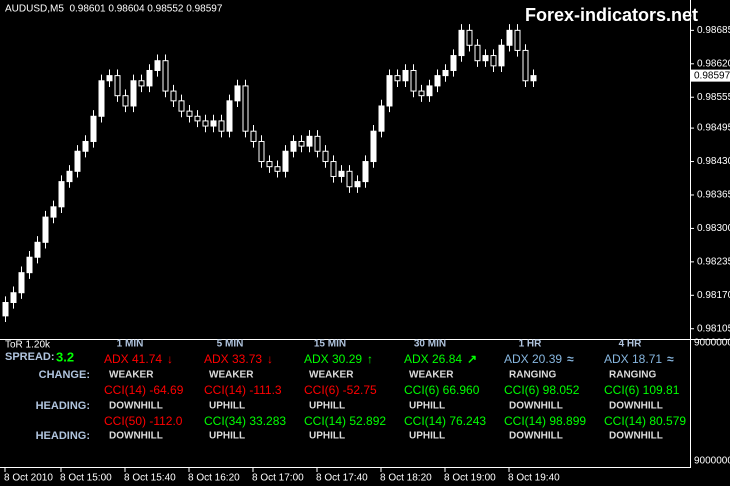  I want to click on adx-arrow: ↓, so click(270, 359).